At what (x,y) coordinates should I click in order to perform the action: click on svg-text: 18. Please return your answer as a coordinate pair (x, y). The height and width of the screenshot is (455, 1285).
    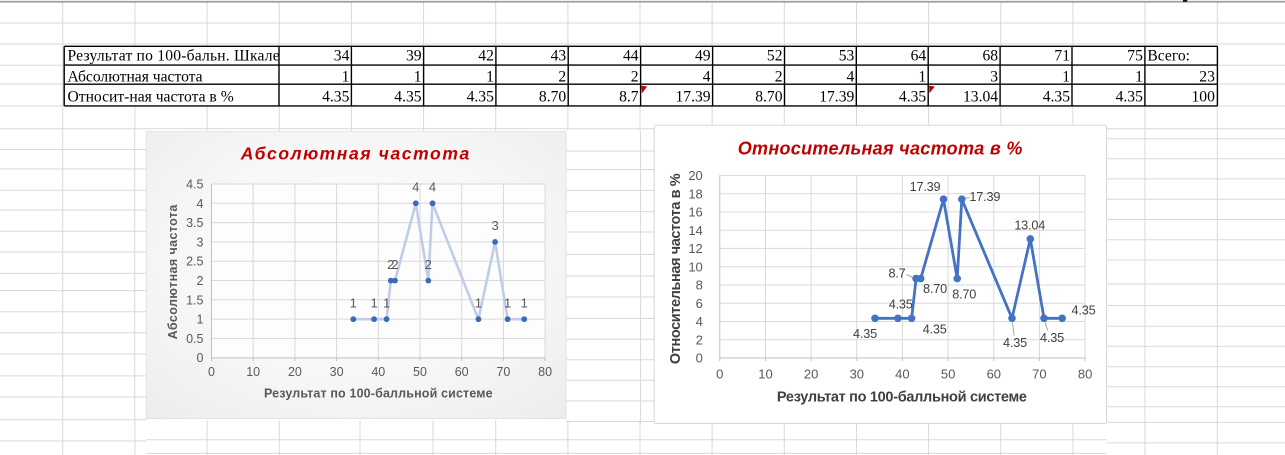
    Looking at the image, I should click on (695, 193).